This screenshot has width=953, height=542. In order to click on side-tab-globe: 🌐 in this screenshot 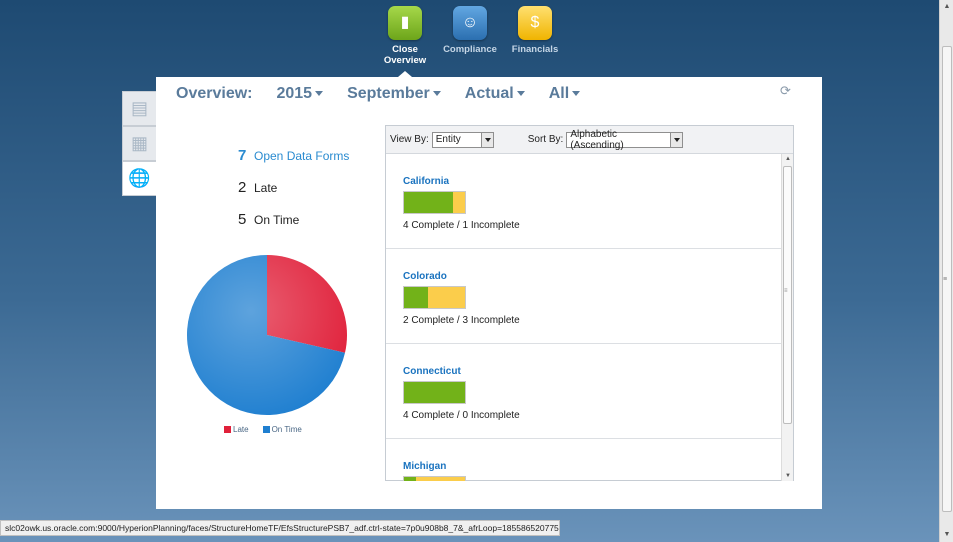, I will do `click(139, 178)`.